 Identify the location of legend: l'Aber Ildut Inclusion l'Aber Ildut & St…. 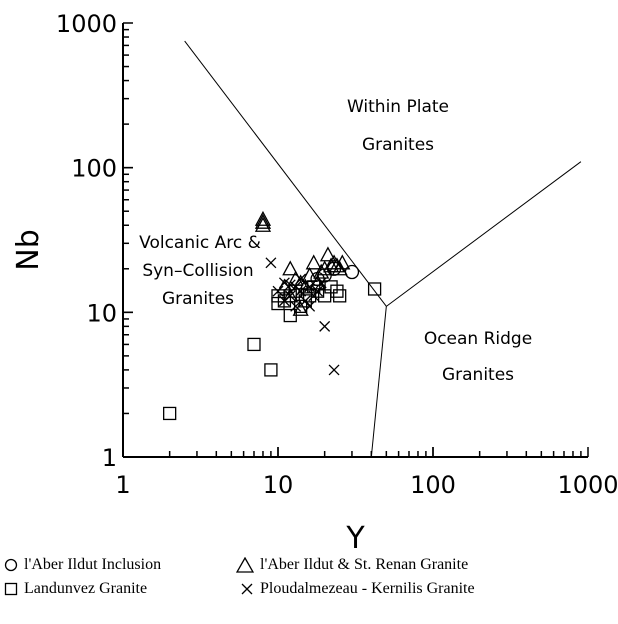
(309, 590).